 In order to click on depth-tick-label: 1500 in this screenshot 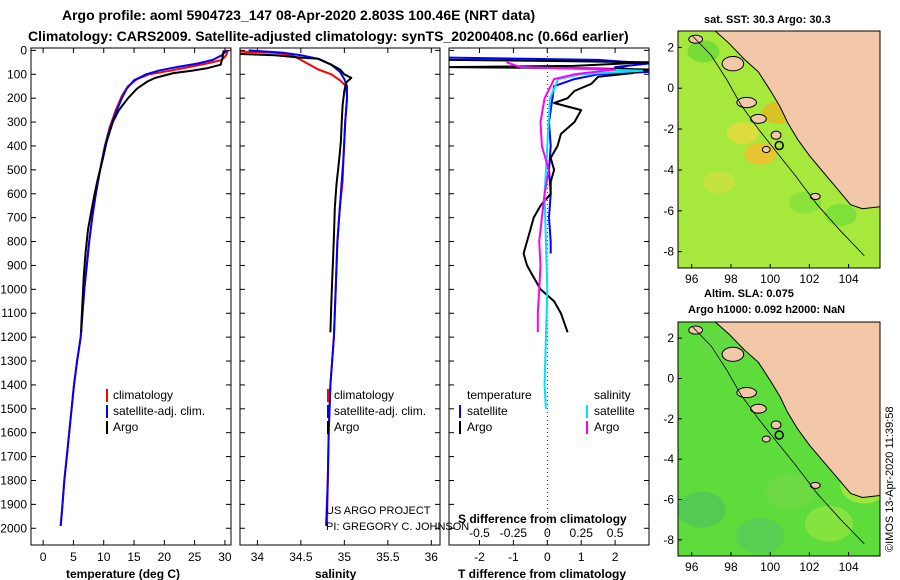, I will do `click(13, 409)`.